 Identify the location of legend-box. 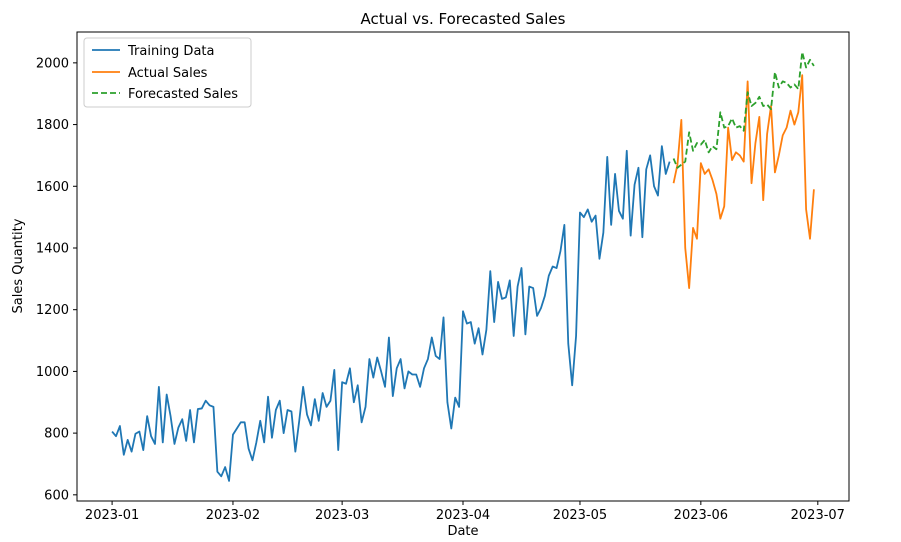
(167, 72).